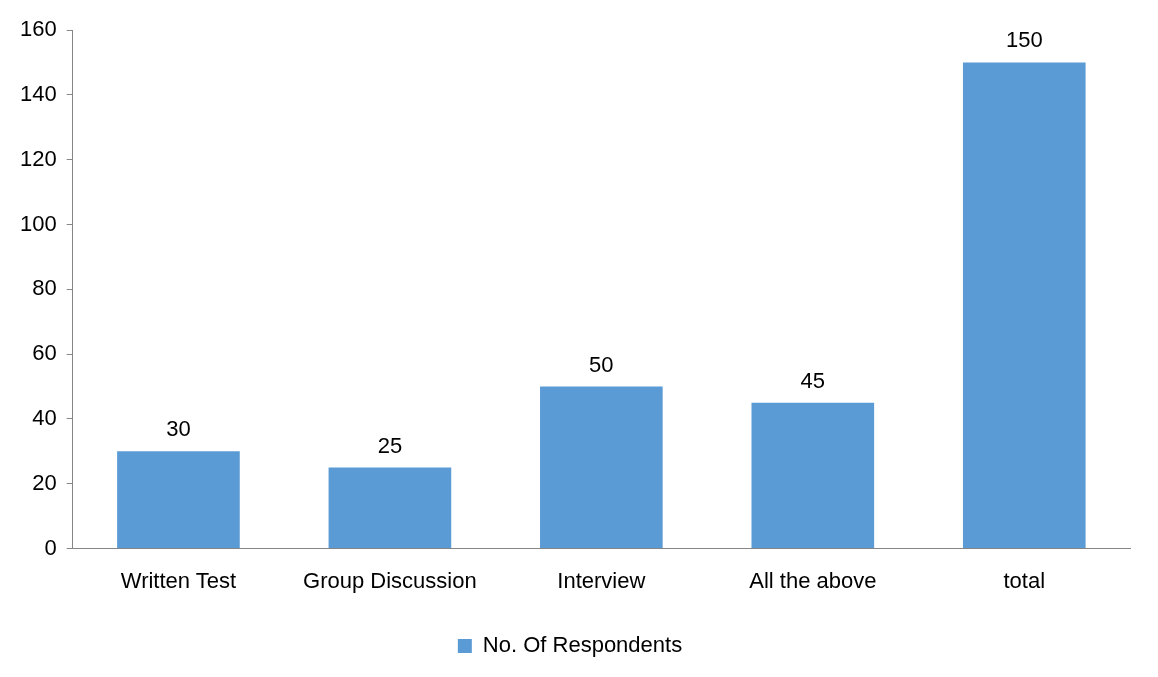 The width and height of the screenshot is (1158, 677). I want to click on y-tick-label: 20, so click(44, 482).